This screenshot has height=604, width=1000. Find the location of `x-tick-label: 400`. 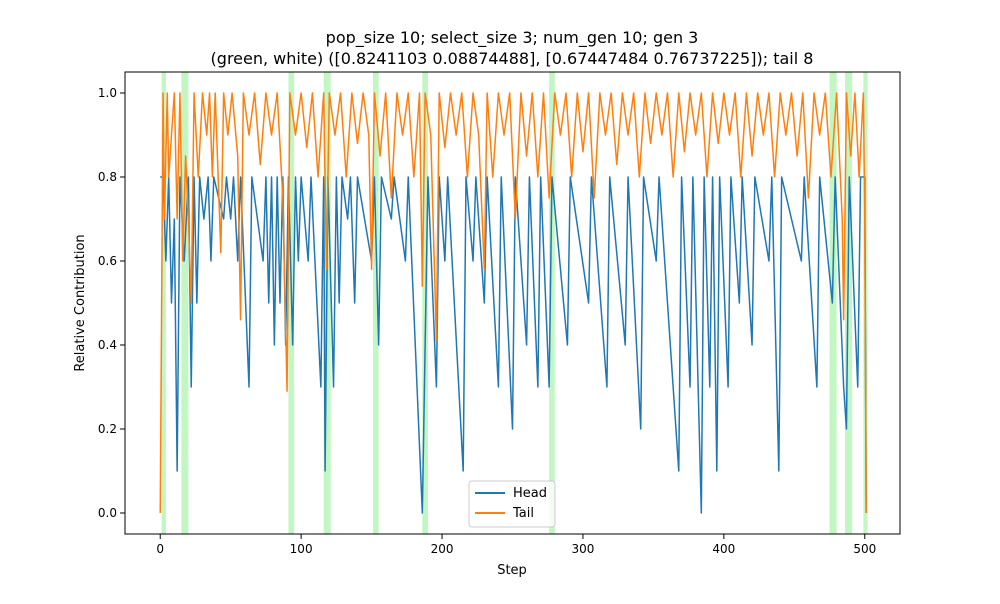

x-tick-label: 400 is located at coordinates (723, 549).